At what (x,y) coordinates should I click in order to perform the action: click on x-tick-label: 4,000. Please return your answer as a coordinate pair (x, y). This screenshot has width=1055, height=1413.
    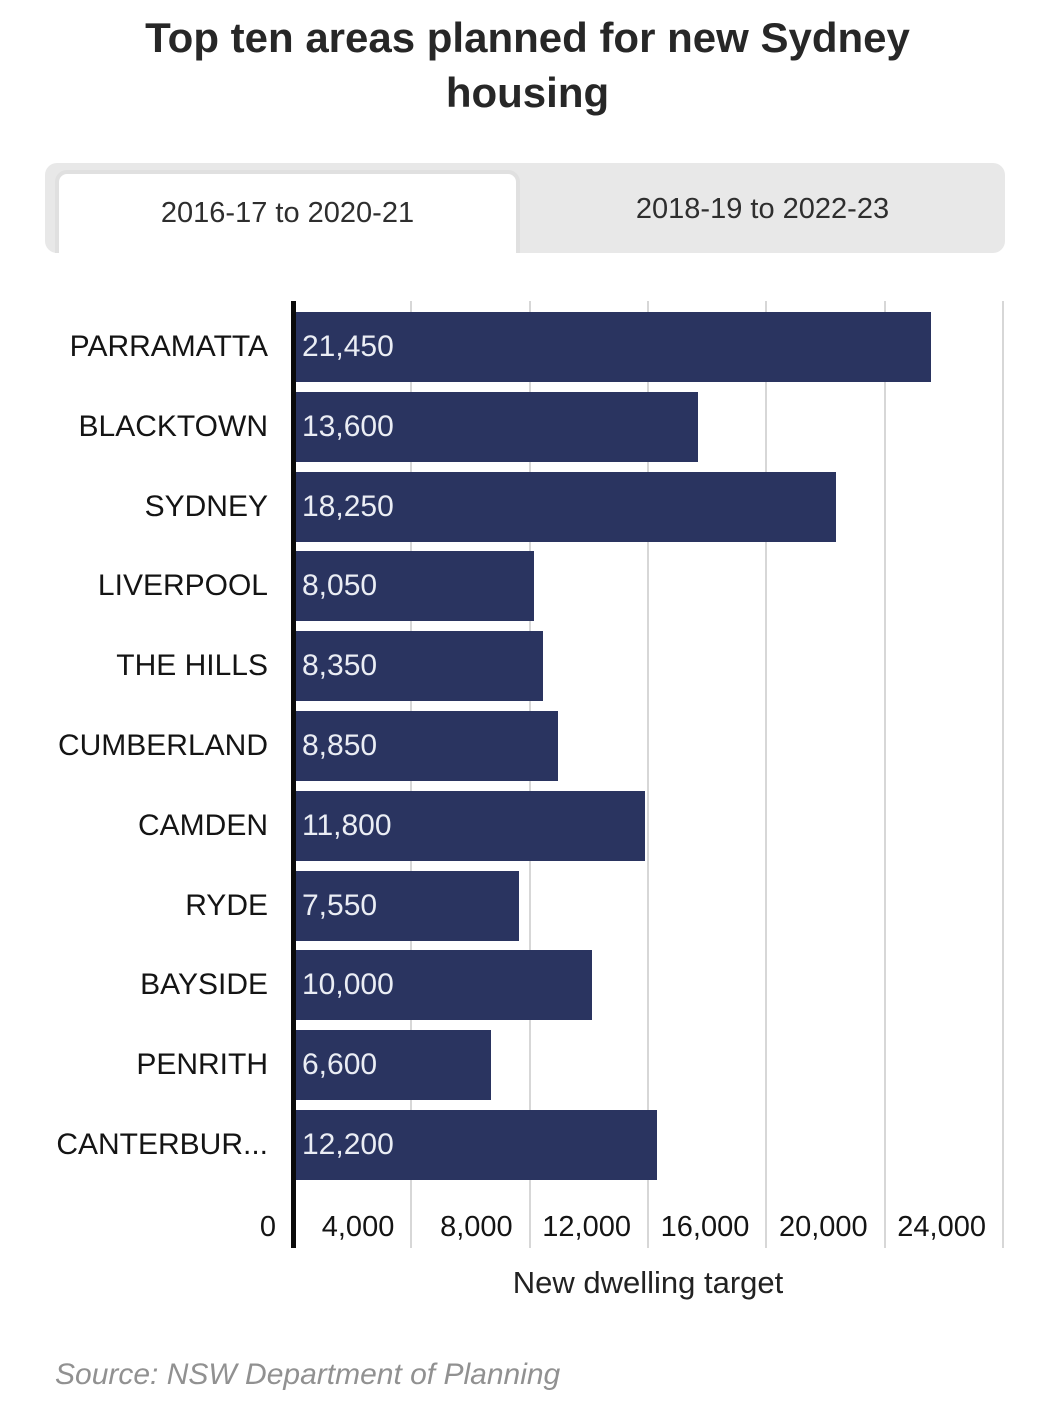
    Looking at the image, I should click on (358, 1227).